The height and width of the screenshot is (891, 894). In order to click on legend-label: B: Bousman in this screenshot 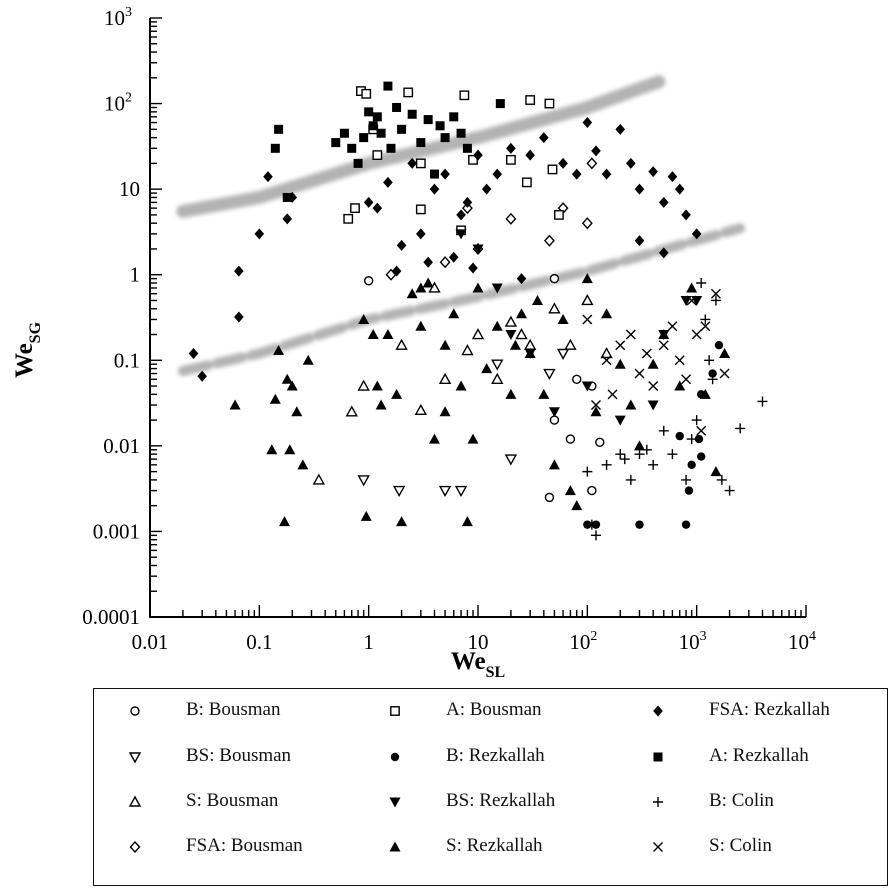, I will do `click(233, 709)`.